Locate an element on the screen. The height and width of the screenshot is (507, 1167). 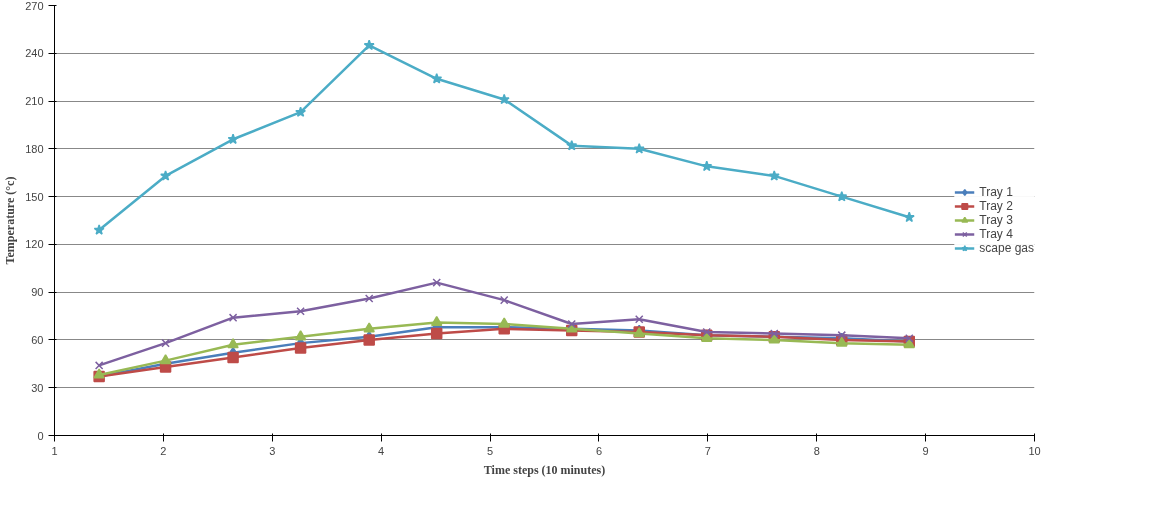
x-tick-label: 4 is located at coordinates (381, 450).